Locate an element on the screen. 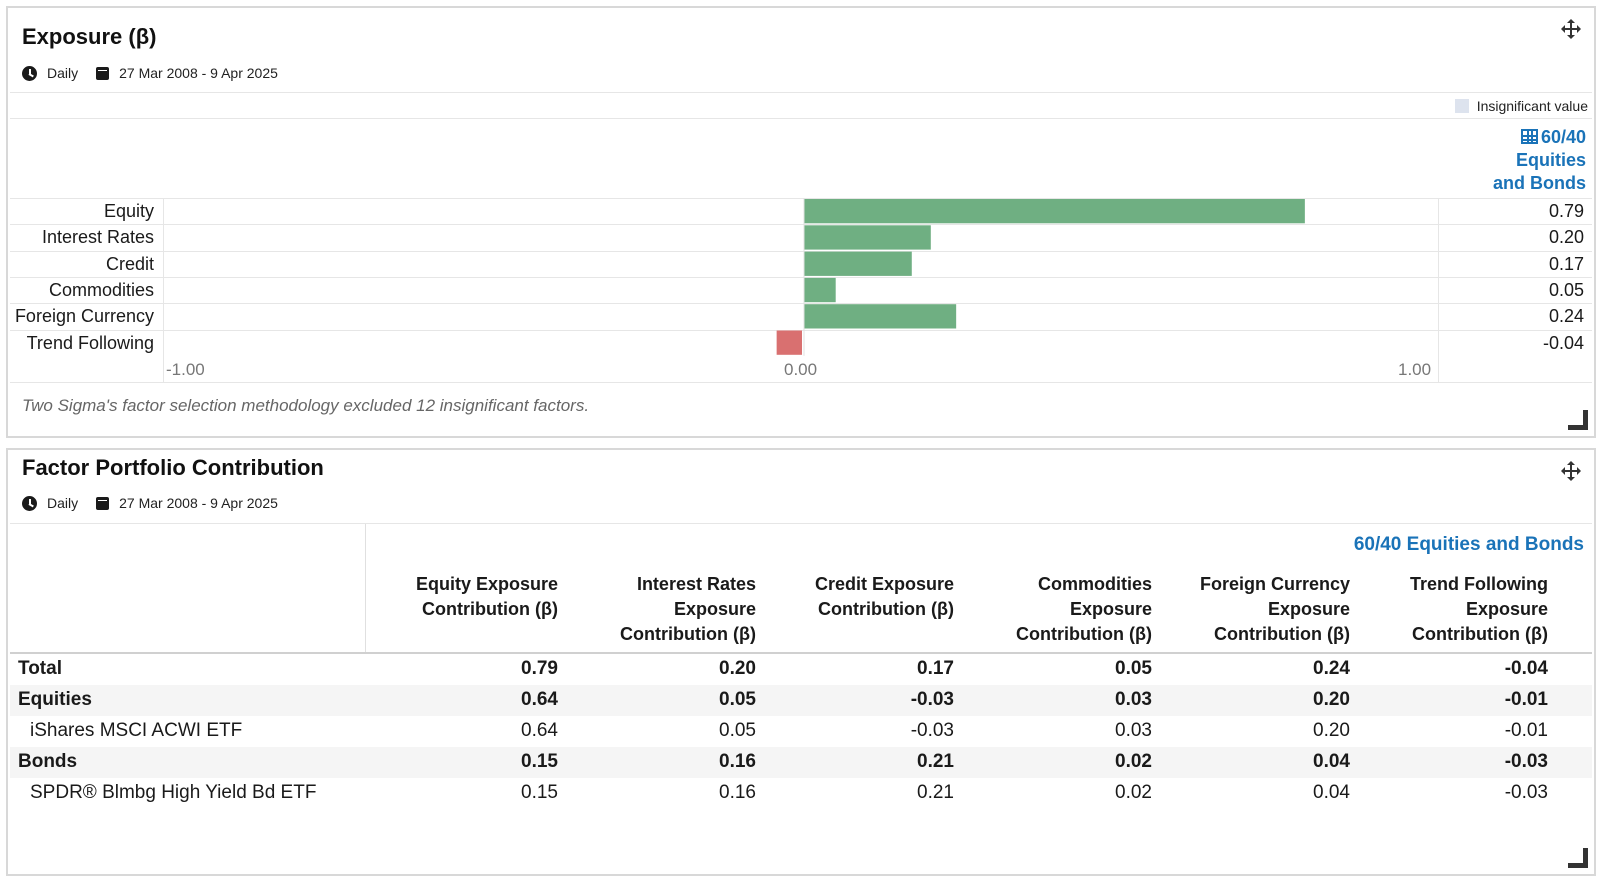 This screenshot has height=882, width=1600. table-row: Total 0.79 0.20 0.17 0.05 0.24 -0.04 is located at coordinates (801, 669).